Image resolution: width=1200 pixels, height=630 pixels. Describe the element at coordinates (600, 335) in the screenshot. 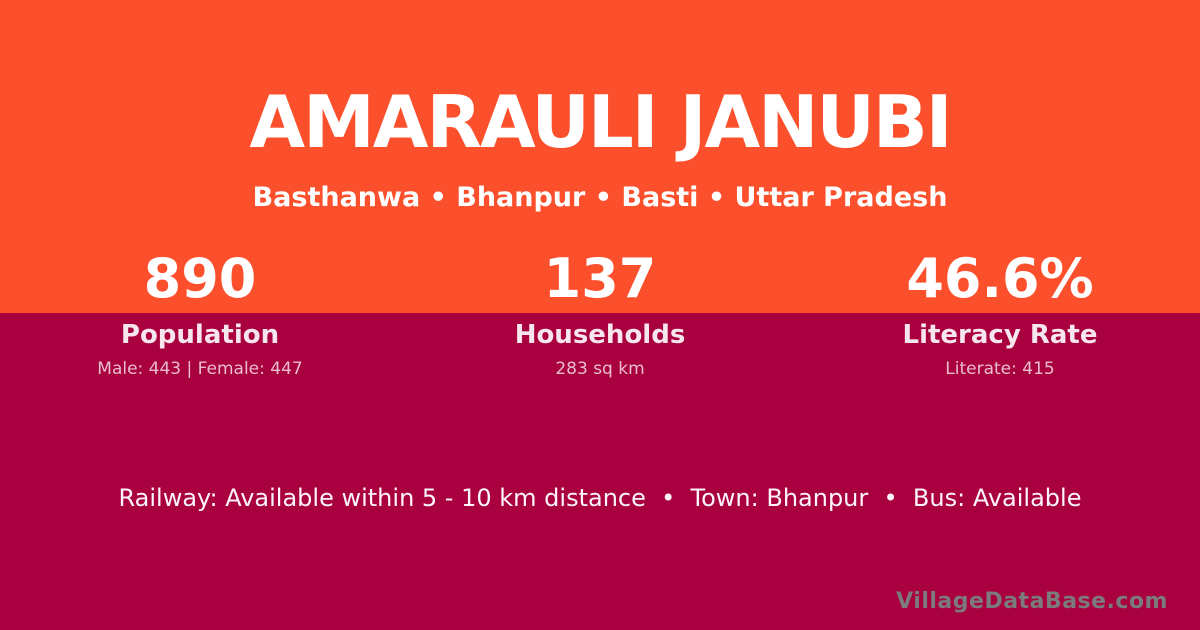

I see `households-label: Households` at that location.